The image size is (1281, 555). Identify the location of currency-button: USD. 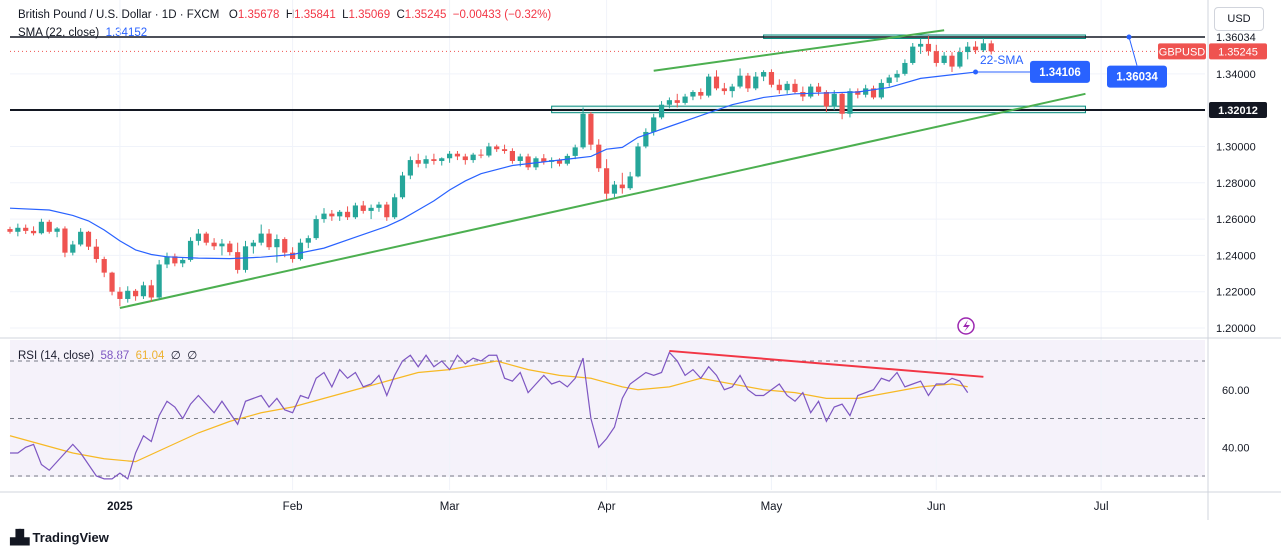
(1239, 19).